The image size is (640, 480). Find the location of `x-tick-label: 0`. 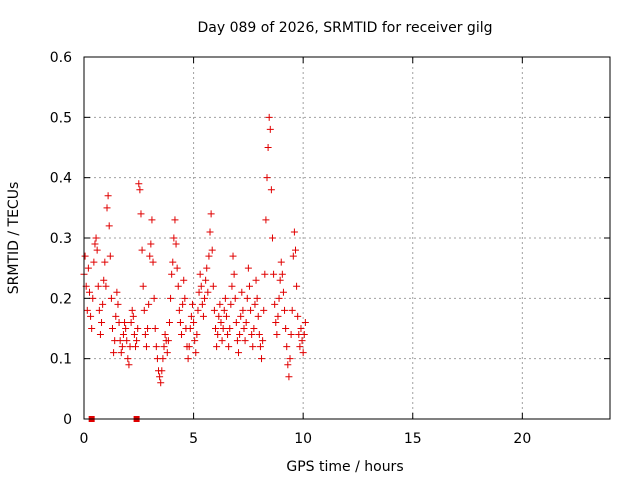

x-tick-label: 0 is located at coordinates (84, 439).